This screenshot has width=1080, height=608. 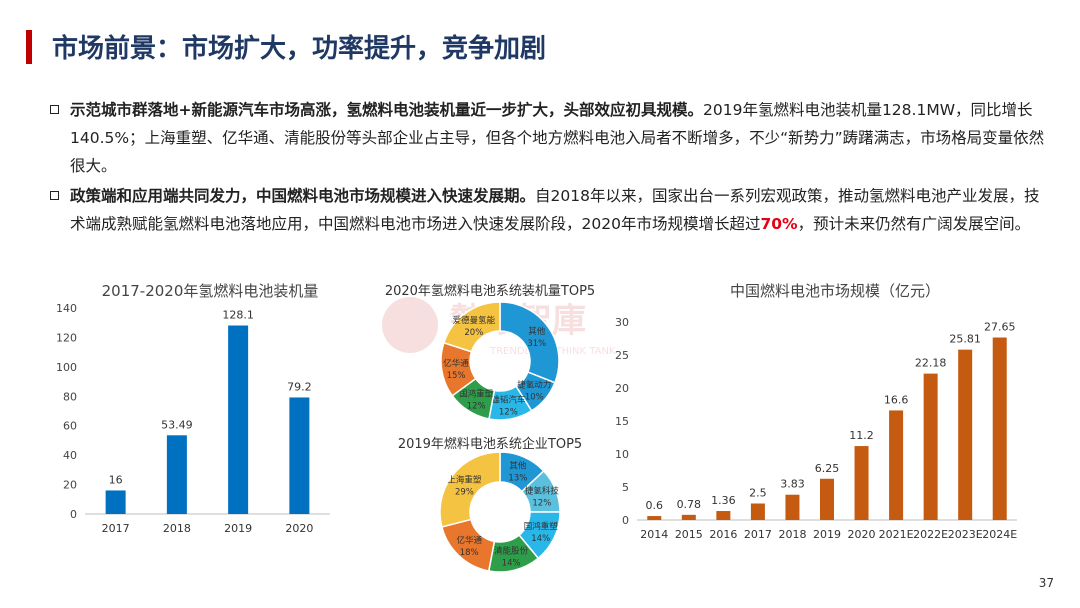 What do you see at coordinates (622, 355) in the screenshot?
I see `y-tick-label: 25` at bounding box center [622, 355].